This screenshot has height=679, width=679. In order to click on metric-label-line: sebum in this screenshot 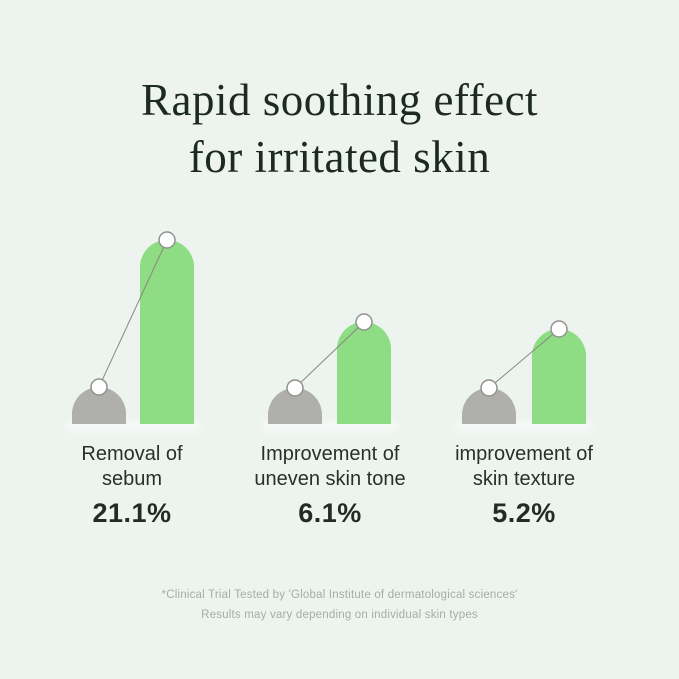, I will do `click(132, 479)`.